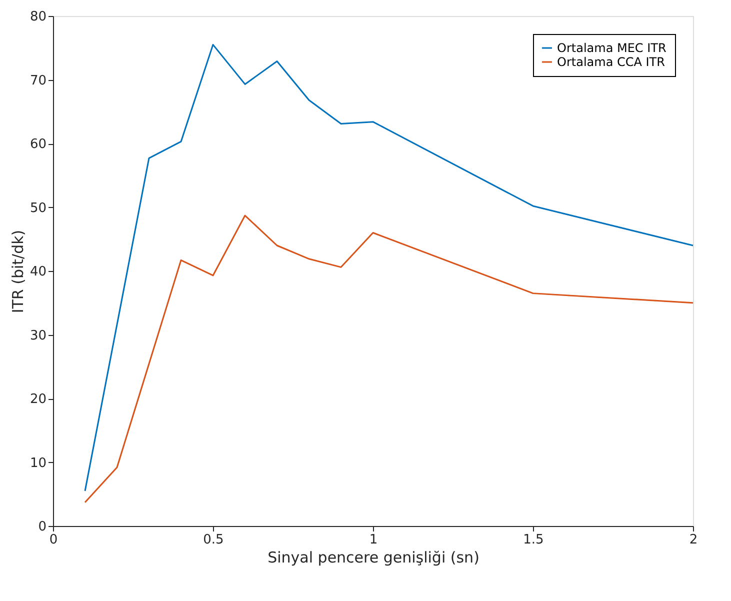 The height and width of the screenshot is (601, 731). What do you see at coordinates (533, 540) in the screenshot?
I see `x-tick-label: 1.5` at bounding box center [533, 540].